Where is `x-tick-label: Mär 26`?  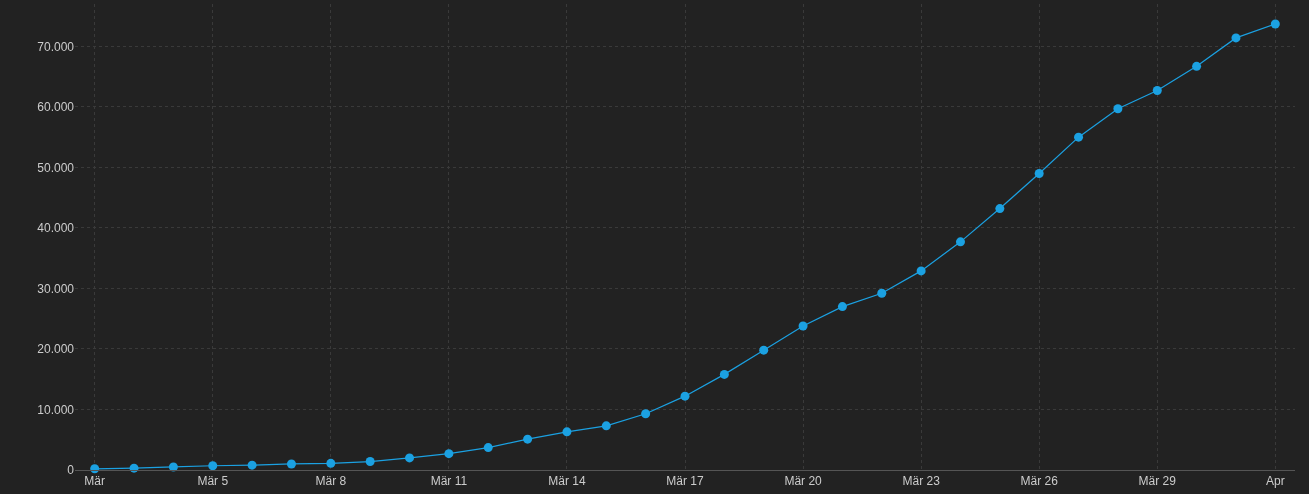 x-tick-label: Mär 26 is located at coordinates (1039, 481).